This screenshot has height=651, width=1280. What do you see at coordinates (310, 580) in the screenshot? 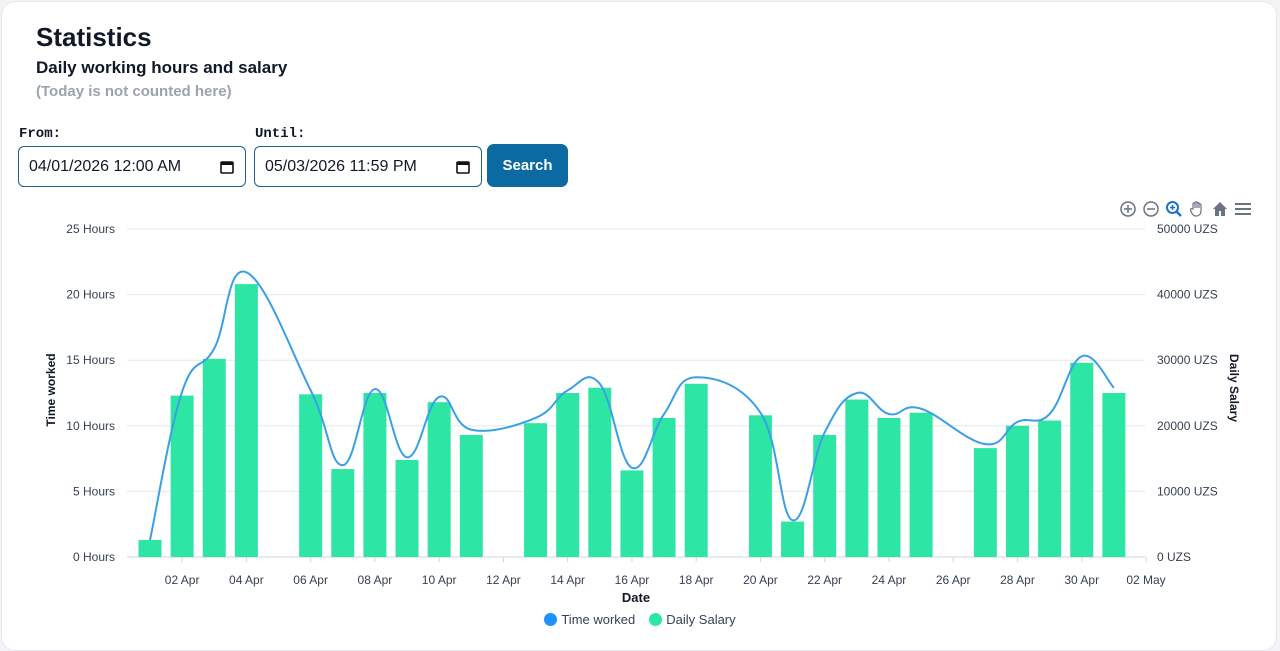
I see `x-tick-label: 06 Apr` at bounding box center [310, 580].